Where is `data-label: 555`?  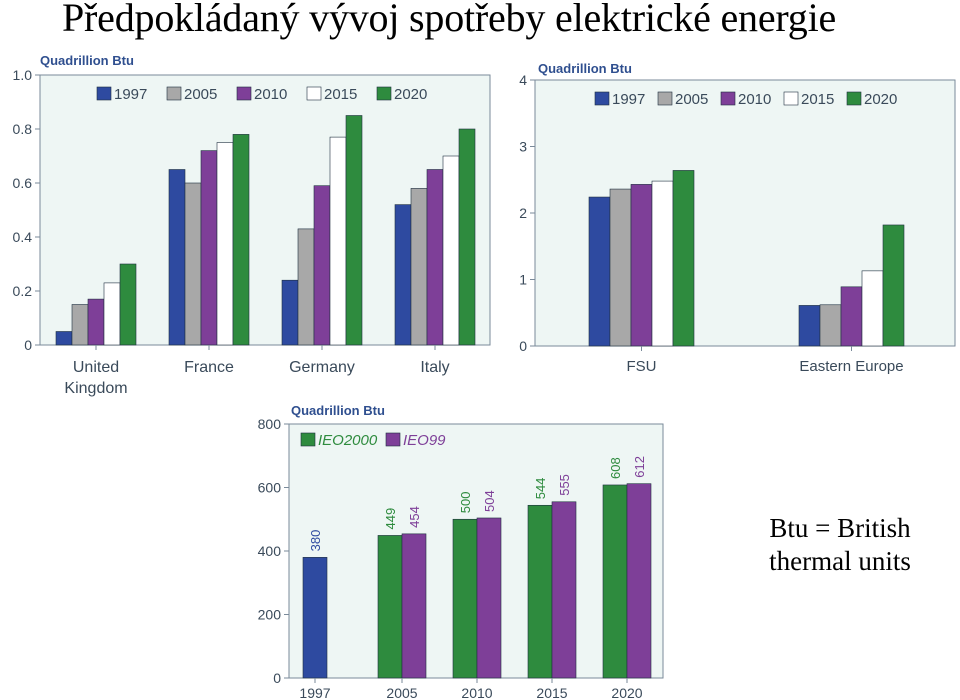
data-label: 555 is located at coordinates (564, 485).